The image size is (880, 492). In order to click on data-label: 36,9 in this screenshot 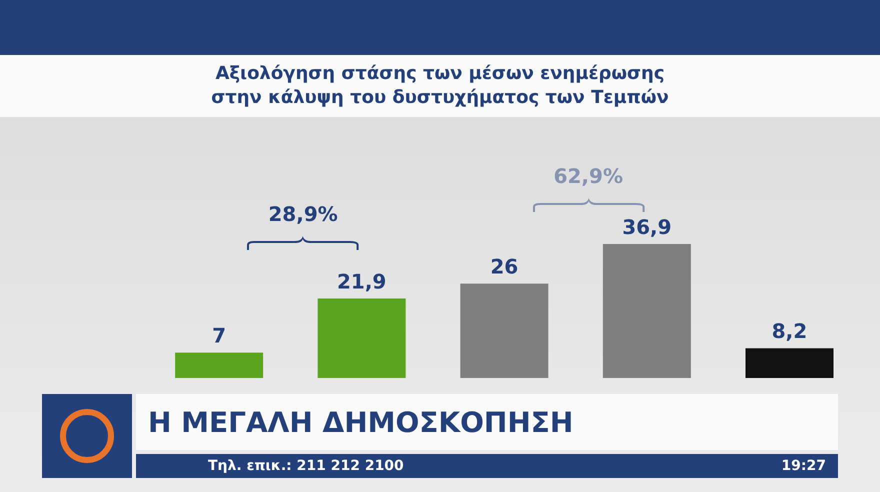, I will do `click(647, 227)`.